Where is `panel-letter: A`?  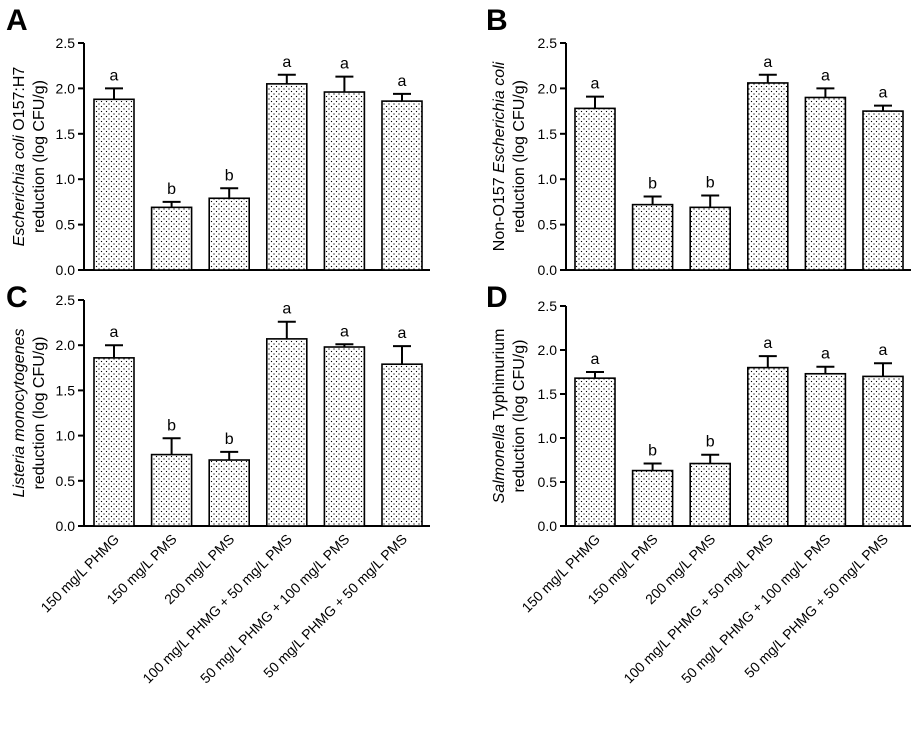 panel-letter: A is located at coordinates (17, 20).